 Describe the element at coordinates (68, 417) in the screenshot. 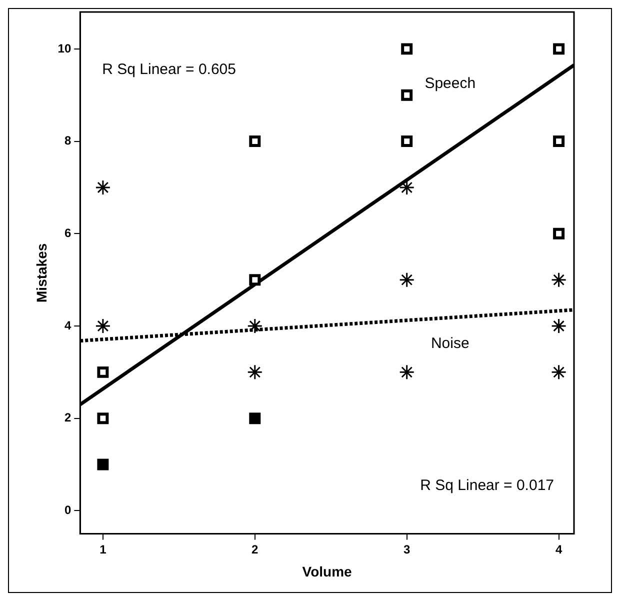

I see `y-tick-label: 2` at that location.